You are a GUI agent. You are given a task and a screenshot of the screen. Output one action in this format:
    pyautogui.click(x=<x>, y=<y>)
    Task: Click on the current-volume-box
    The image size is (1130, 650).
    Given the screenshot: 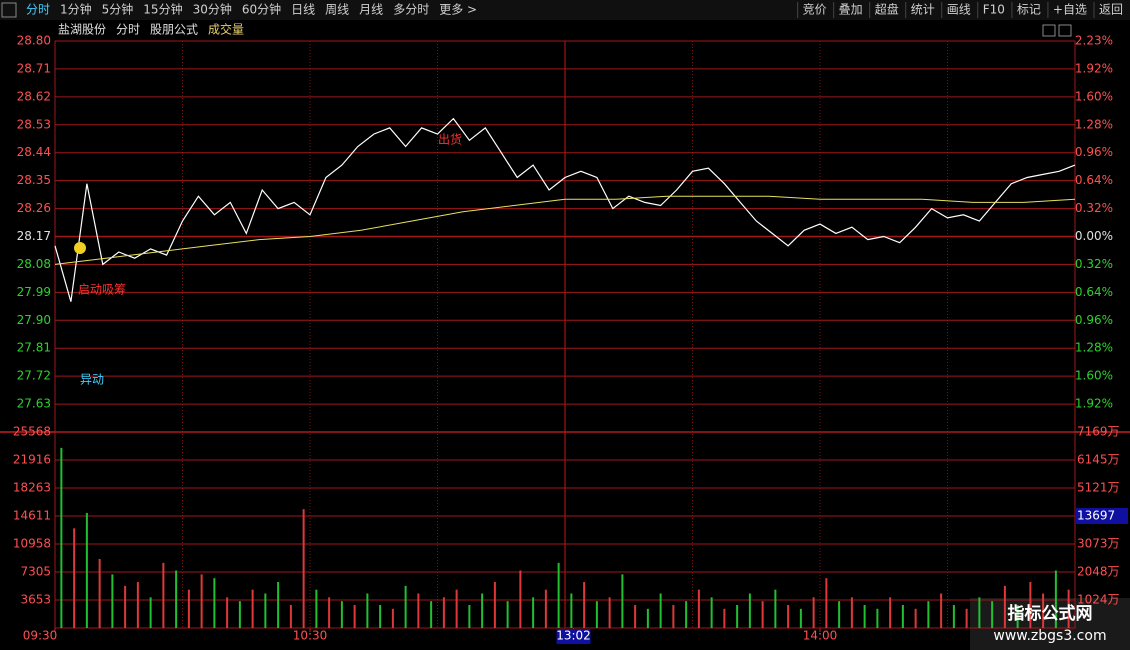 What is the action you would take?
    pyautogui.click(x=1101, y=515)
    